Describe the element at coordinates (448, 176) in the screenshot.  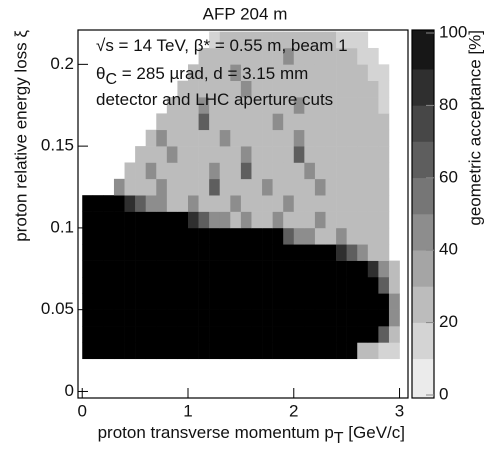
I see `colorbar-tick-label: 60` at that location.